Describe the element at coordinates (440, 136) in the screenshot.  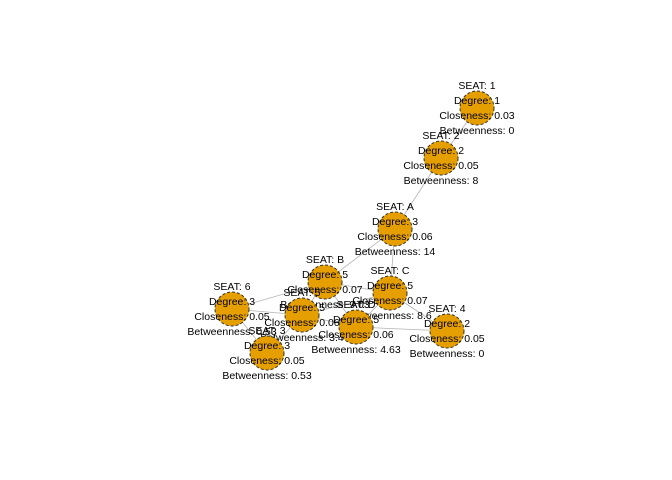
I see `node-seat-label: SEAT: 2` at that location.